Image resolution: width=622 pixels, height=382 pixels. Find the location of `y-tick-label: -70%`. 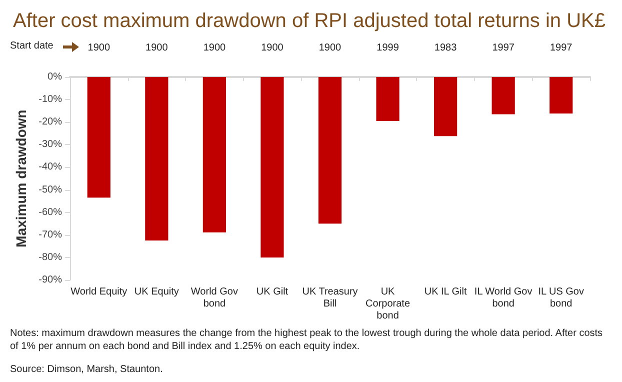

y-tick-label: -70% is located at coordinates (50, 234).